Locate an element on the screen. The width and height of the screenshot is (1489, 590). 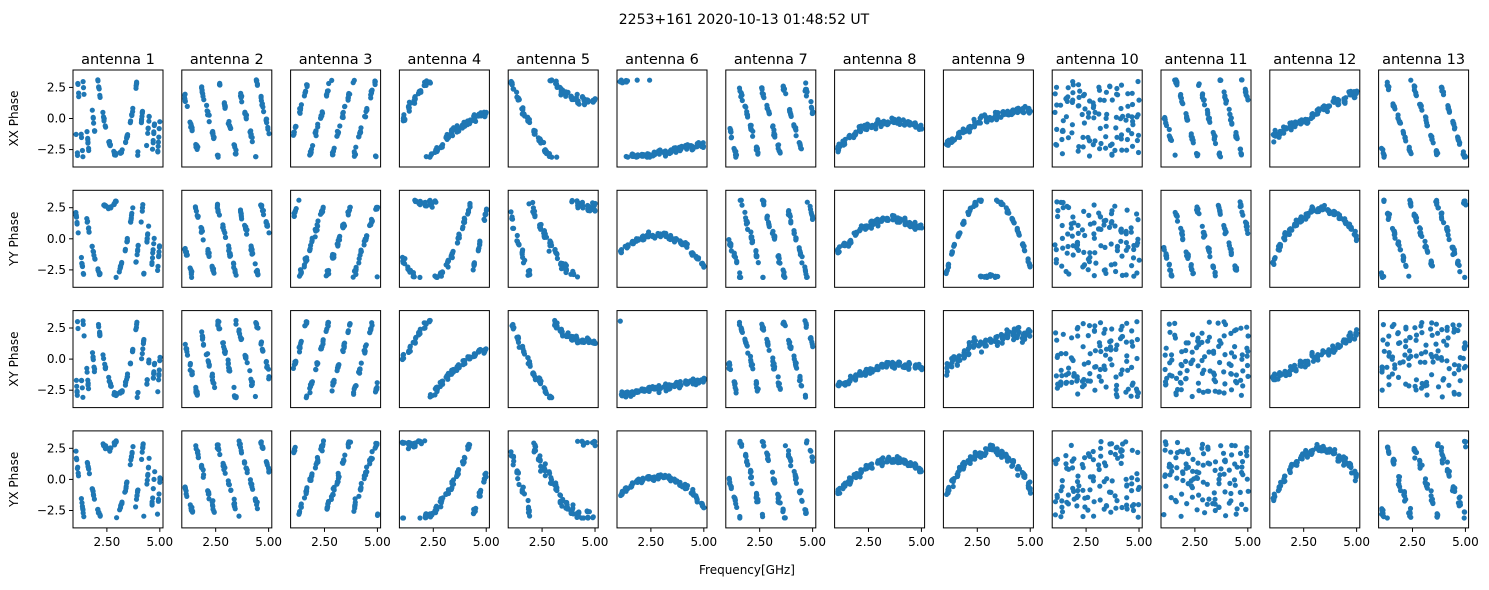
y-tick-label: 2.5 is located at coordinates (56, 87).